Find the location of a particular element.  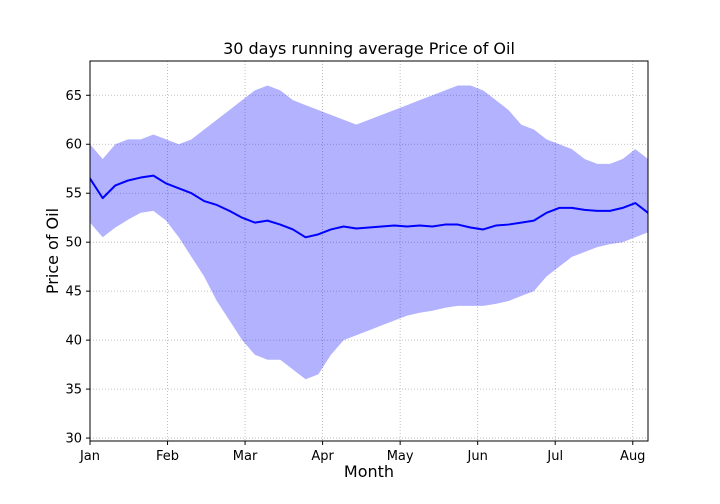

mean-line-group is located at coordinates (369, 206).